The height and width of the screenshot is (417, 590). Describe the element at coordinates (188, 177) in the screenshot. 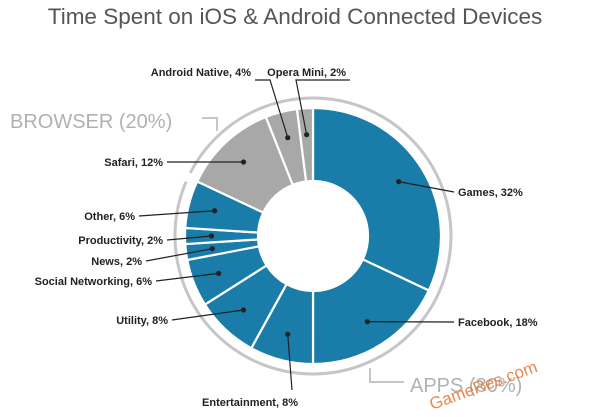

I see `group-ring-gap` at that location.